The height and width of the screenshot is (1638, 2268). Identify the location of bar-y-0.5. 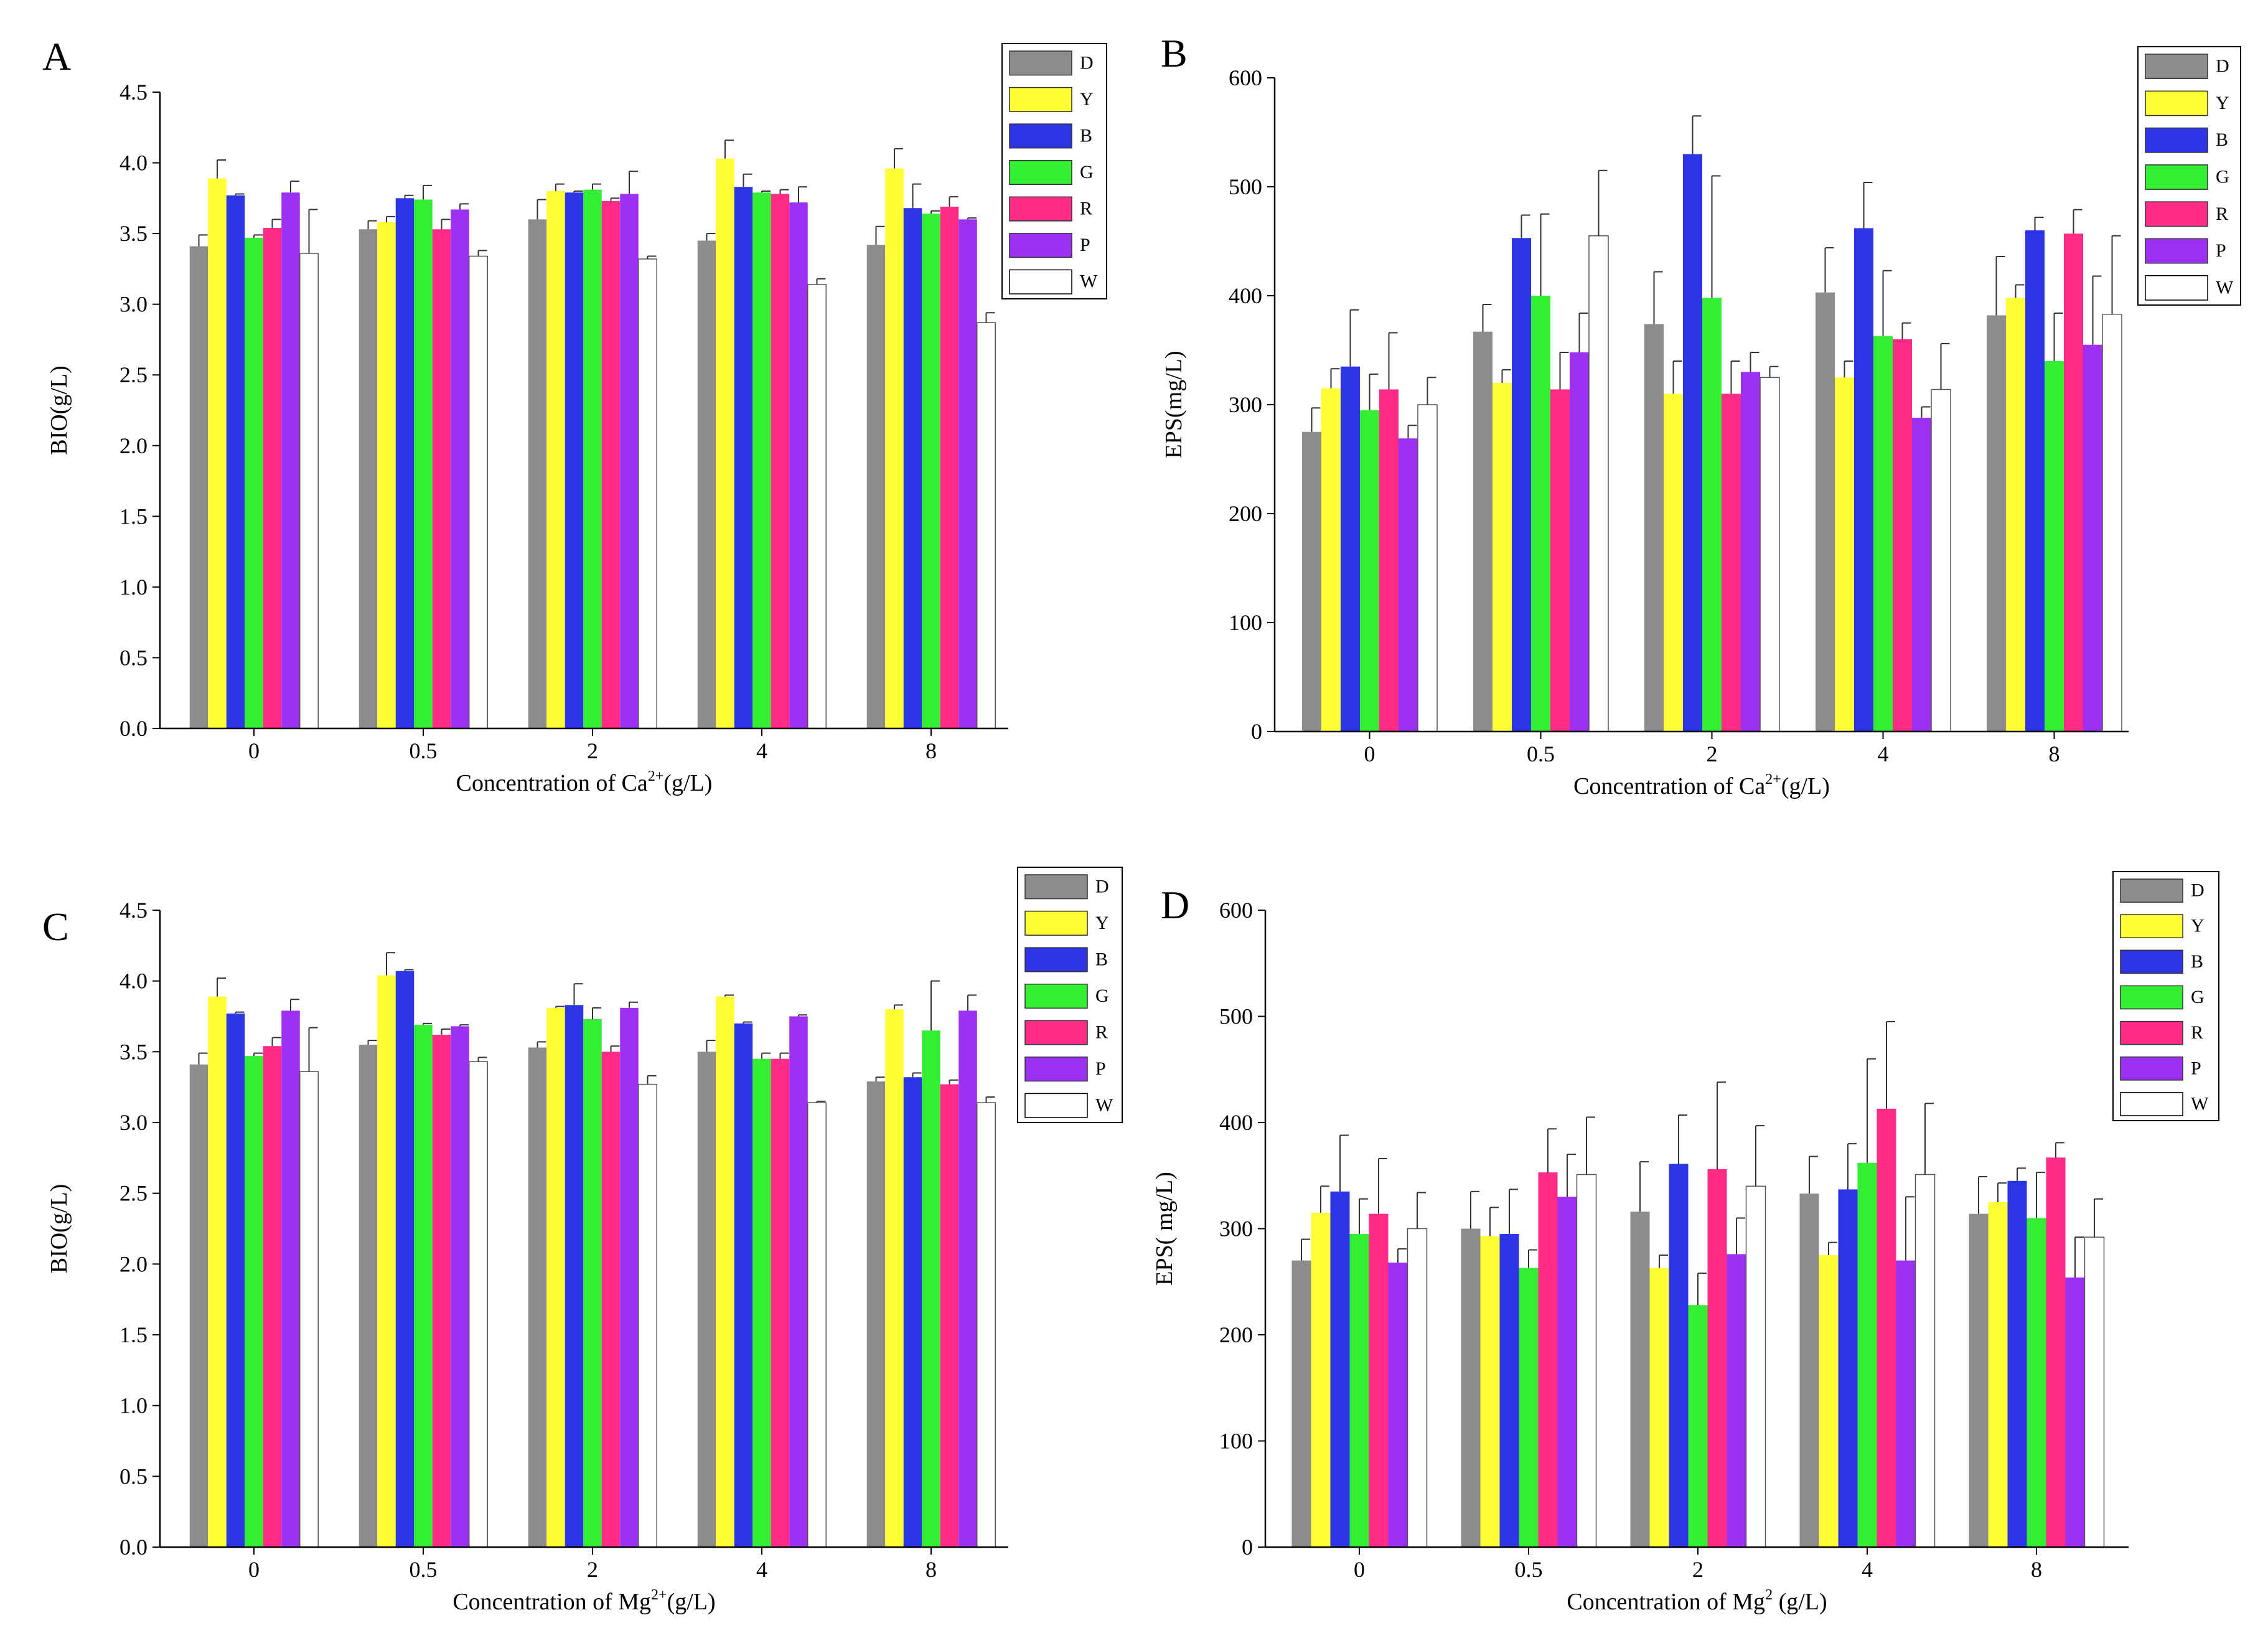
(386, 1261).